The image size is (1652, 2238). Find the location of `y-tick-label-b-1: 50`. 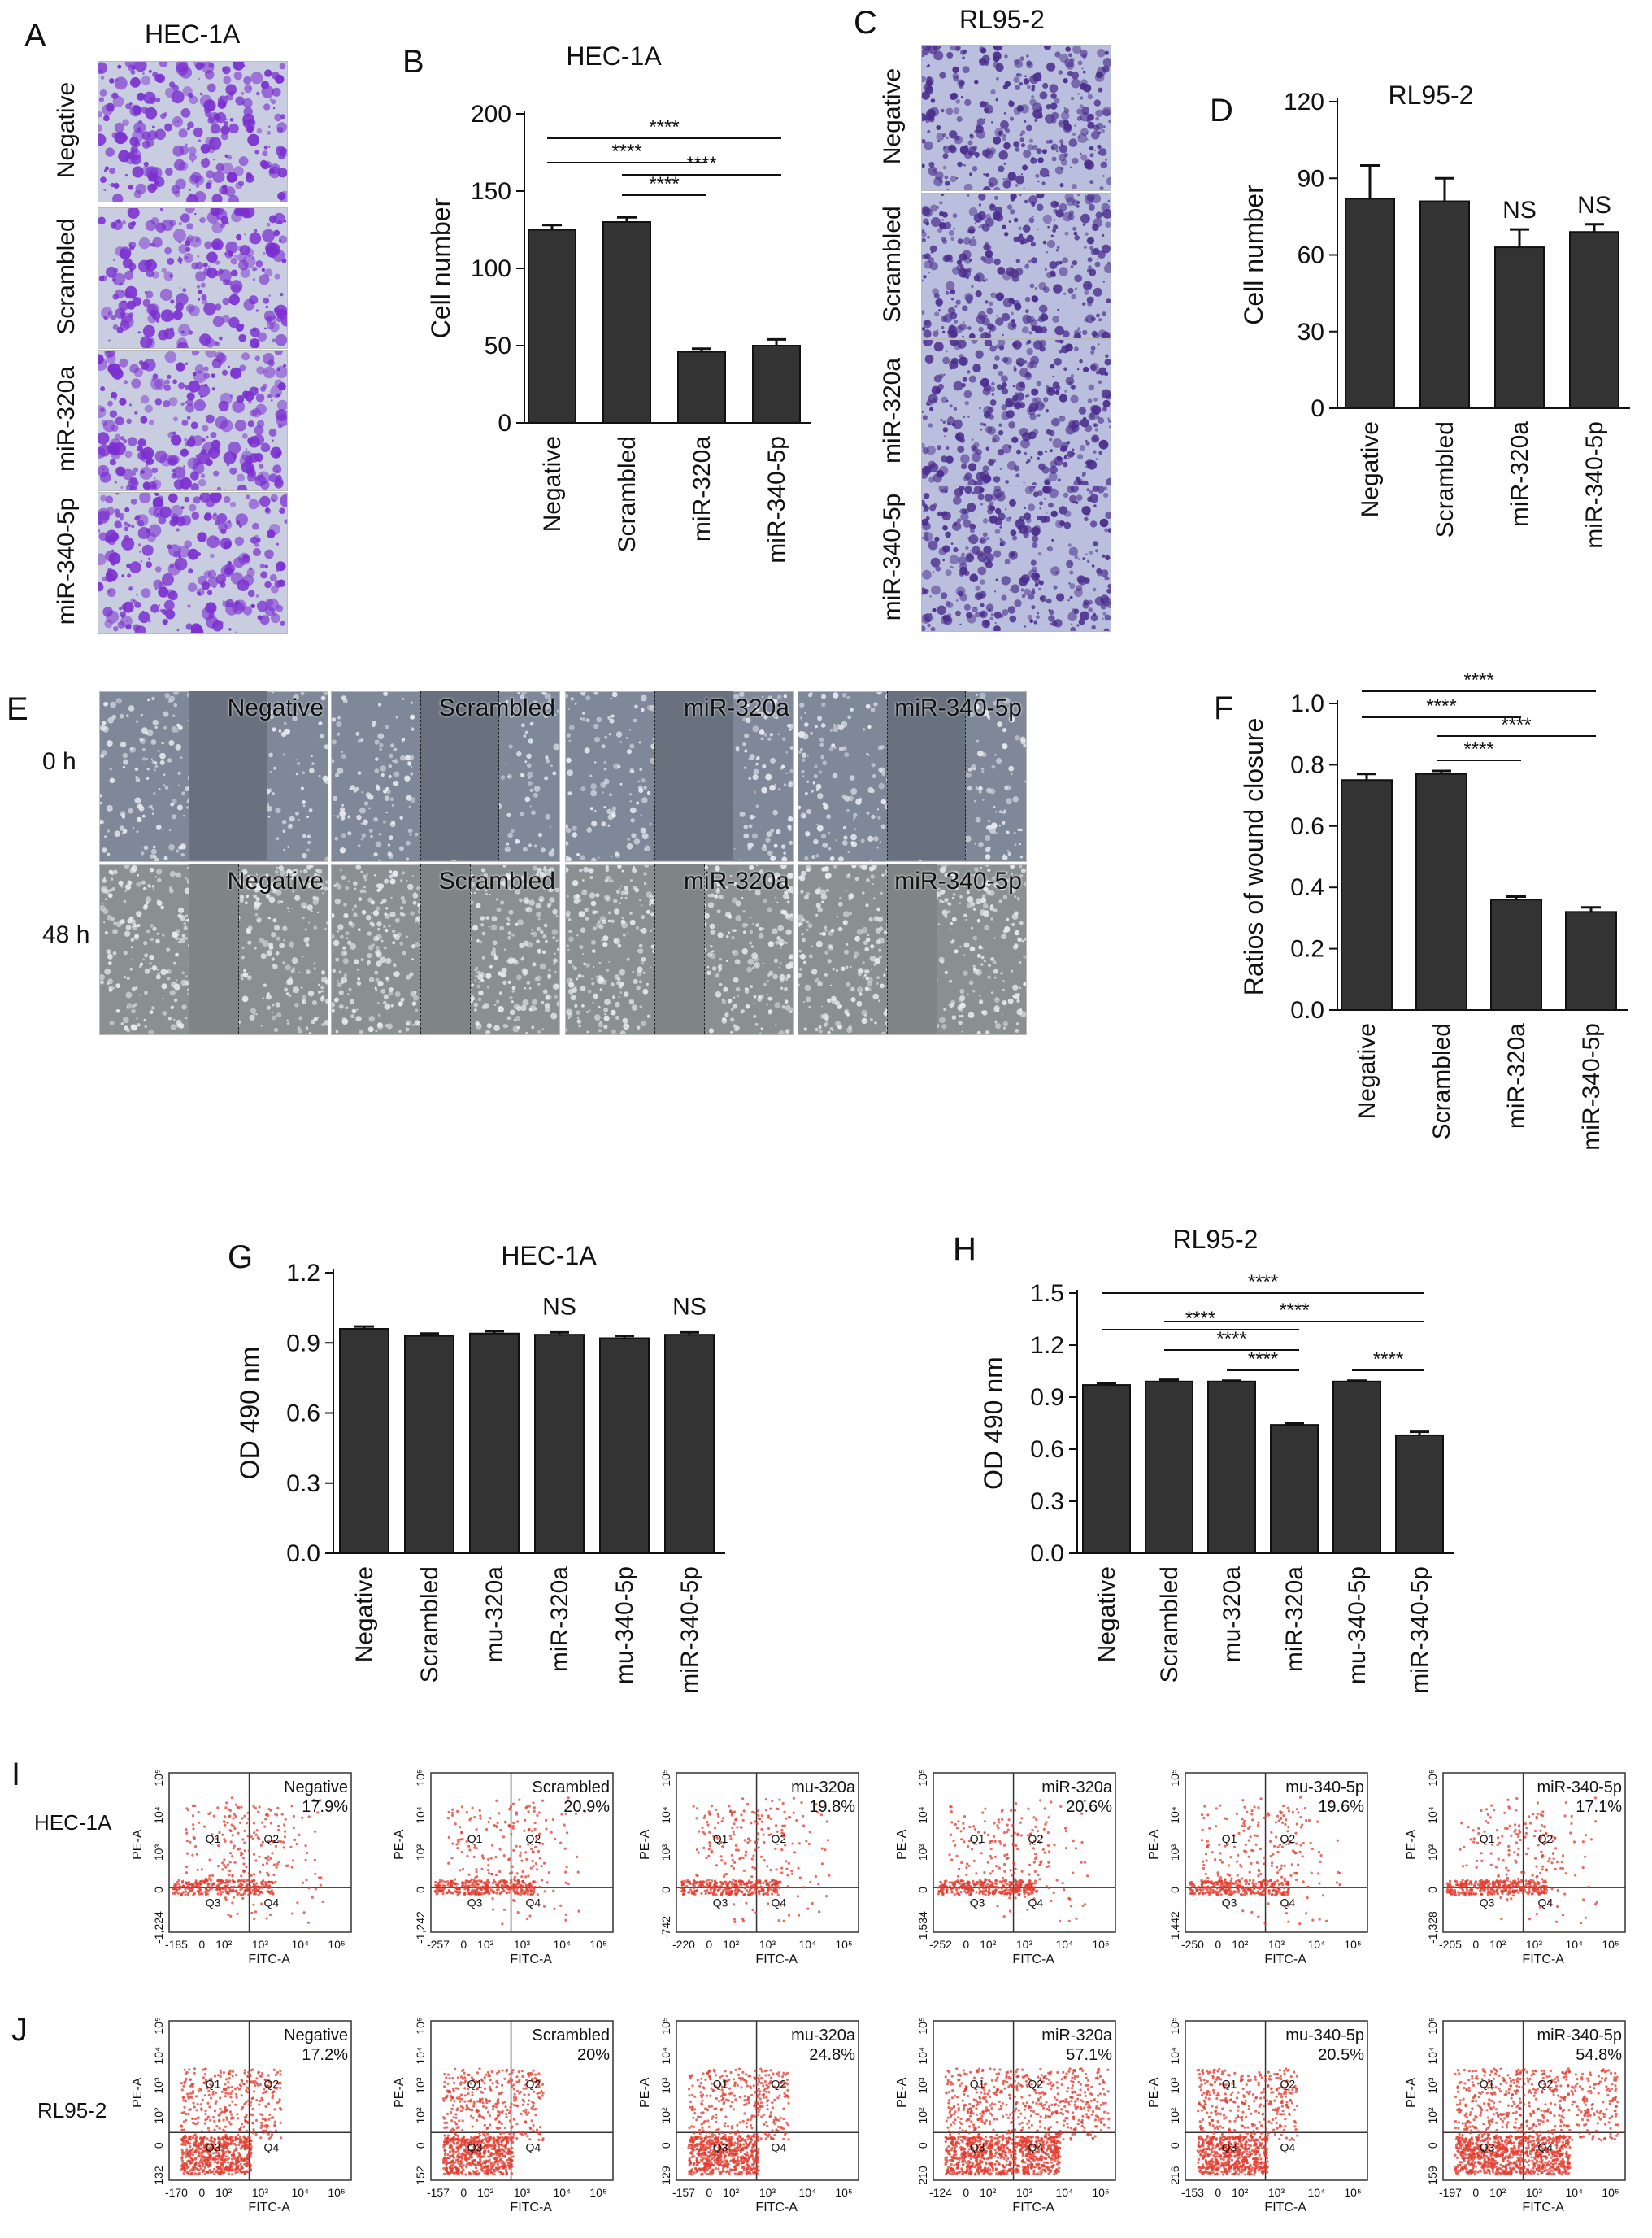

y-tick-label-b-1: 50 is located at coordinates (498, 346).